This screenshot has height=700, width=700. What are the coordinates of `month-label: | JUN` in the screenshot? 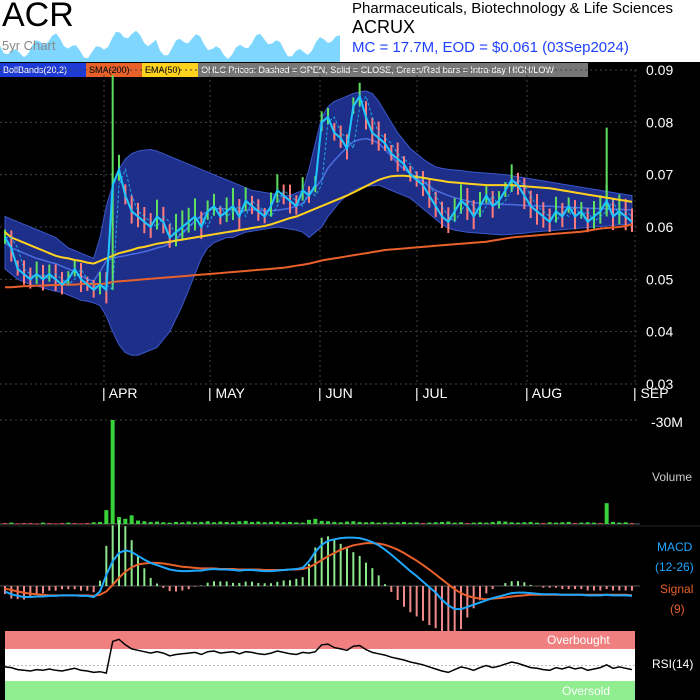 It's located at (335, 393).